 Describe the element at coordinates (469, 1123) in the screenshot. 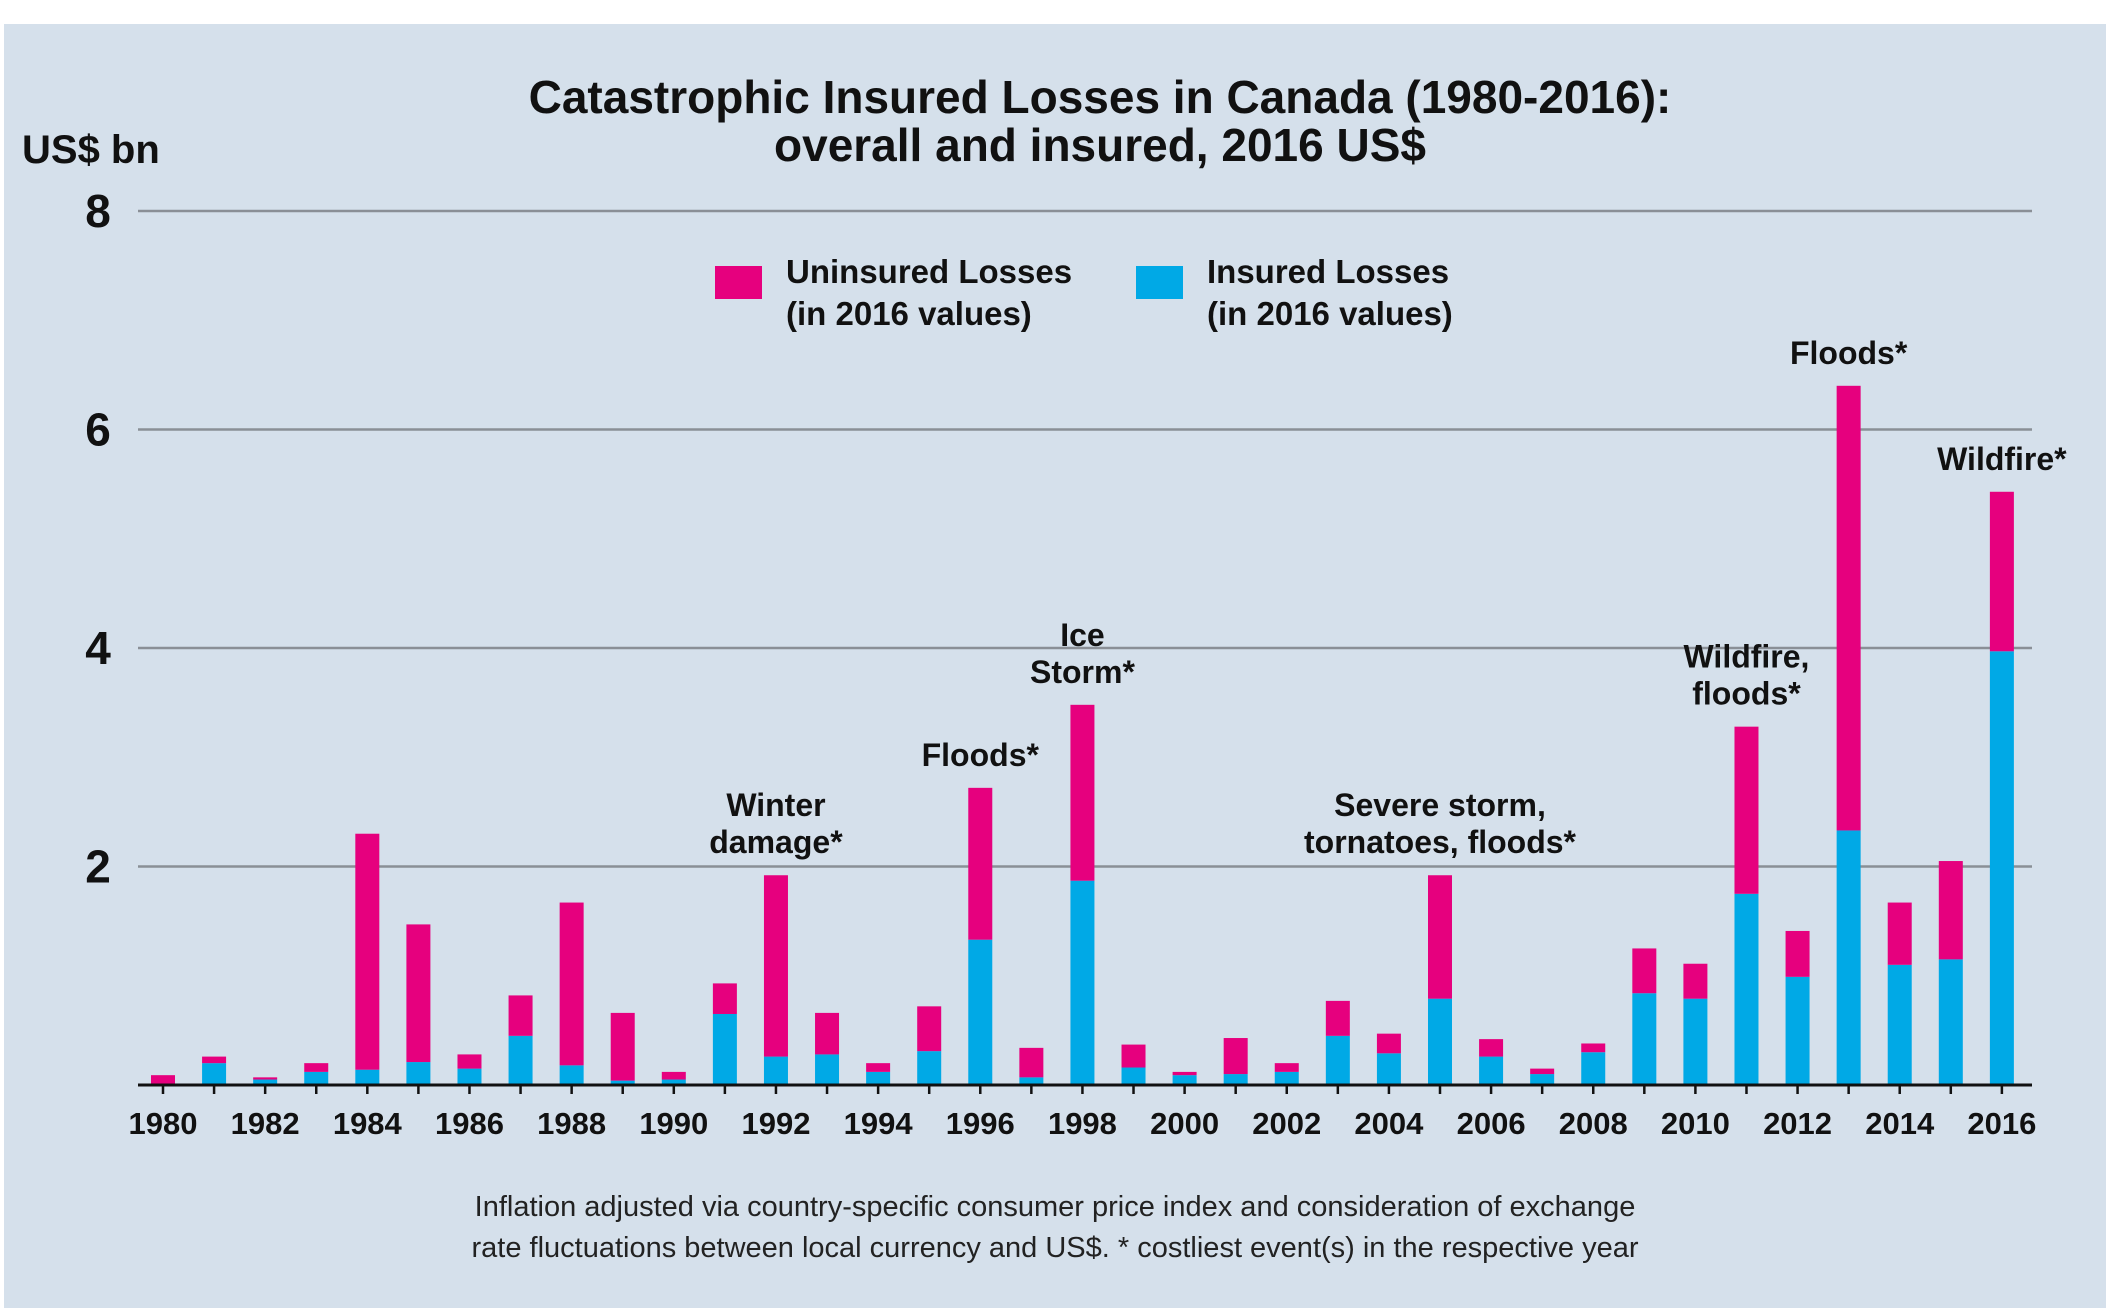

I see `x-tick-label: 1986` at that location.